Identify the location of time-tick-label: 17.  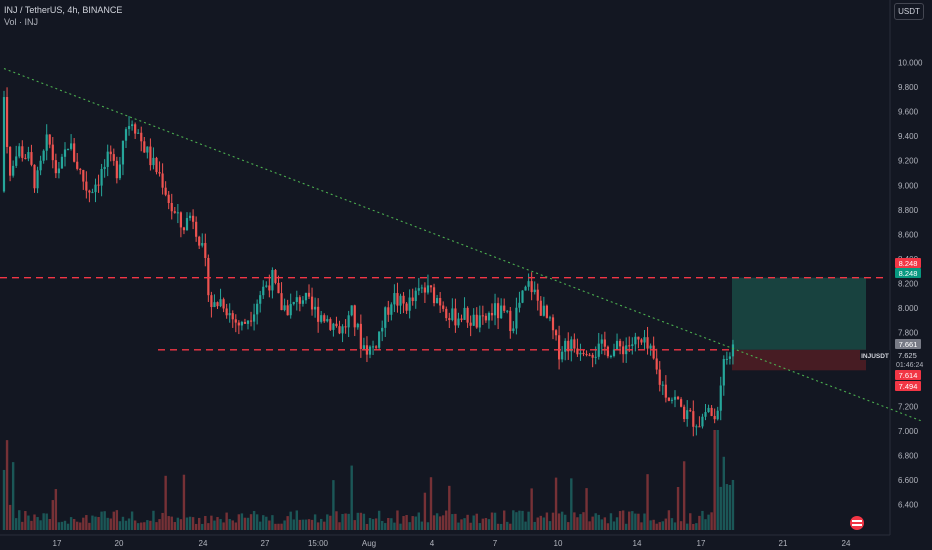
(57, 543).